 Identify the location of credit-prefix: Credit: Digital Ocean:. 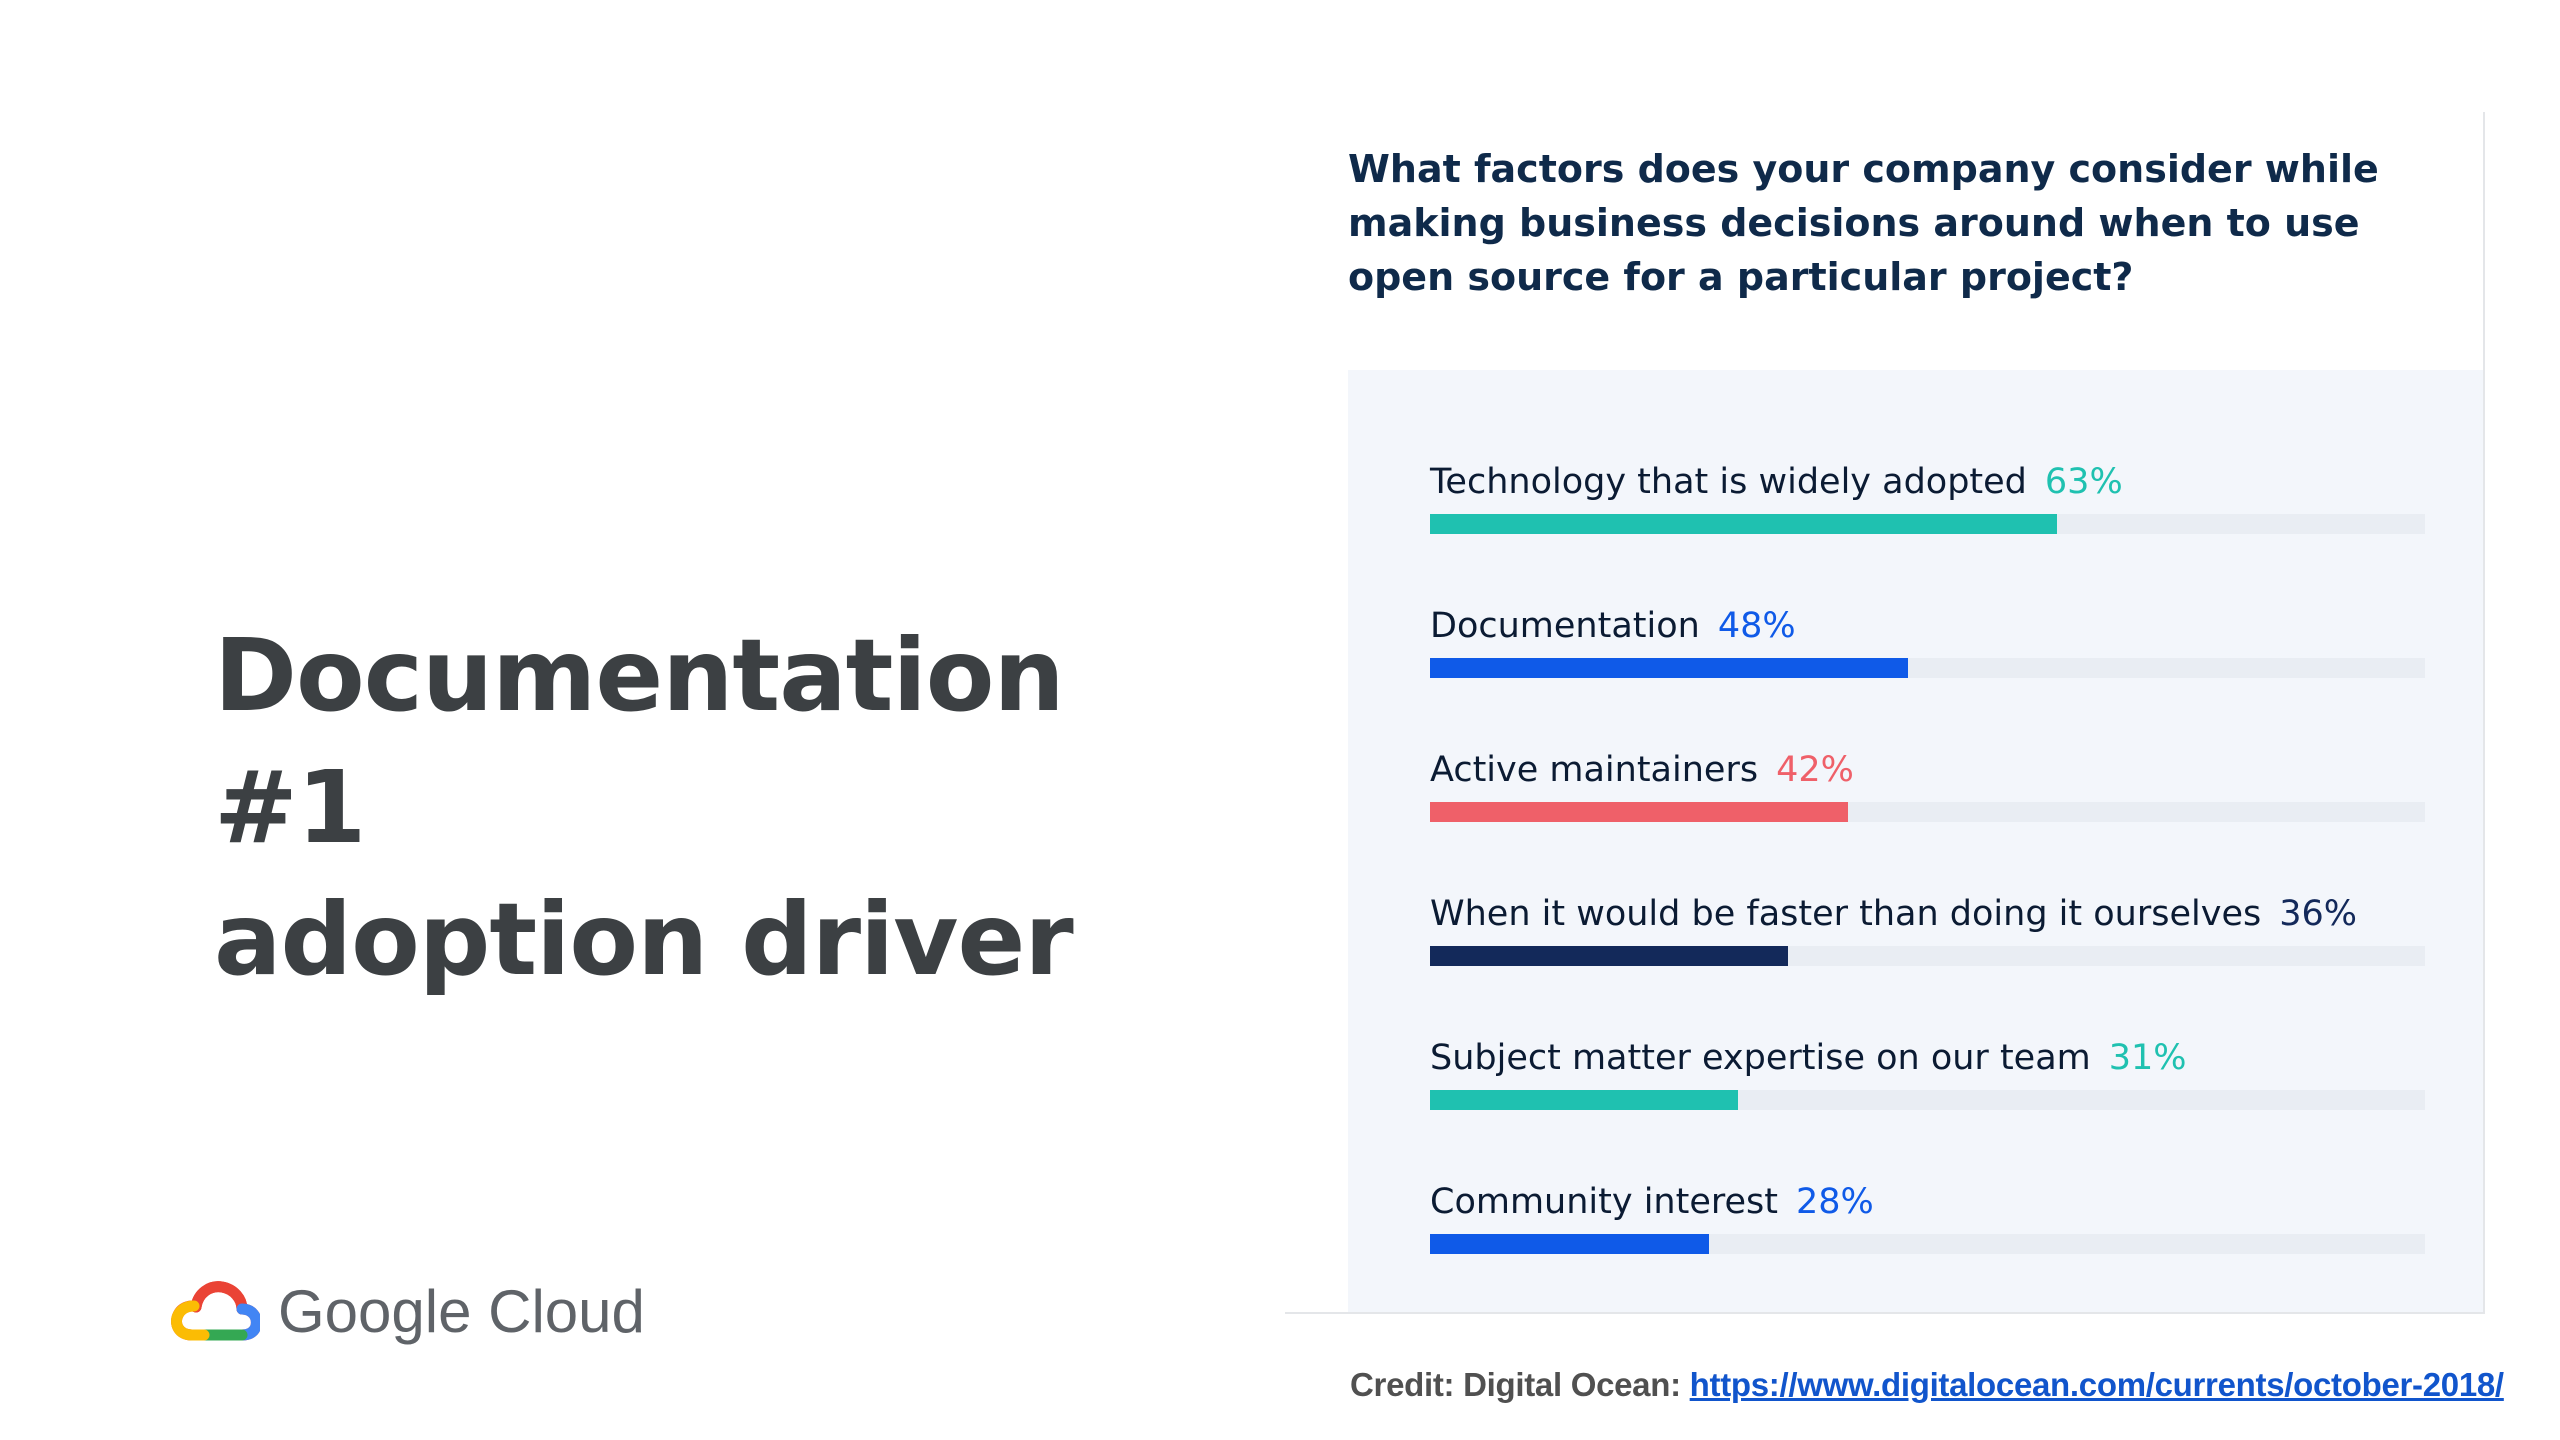
(1515, 1384).